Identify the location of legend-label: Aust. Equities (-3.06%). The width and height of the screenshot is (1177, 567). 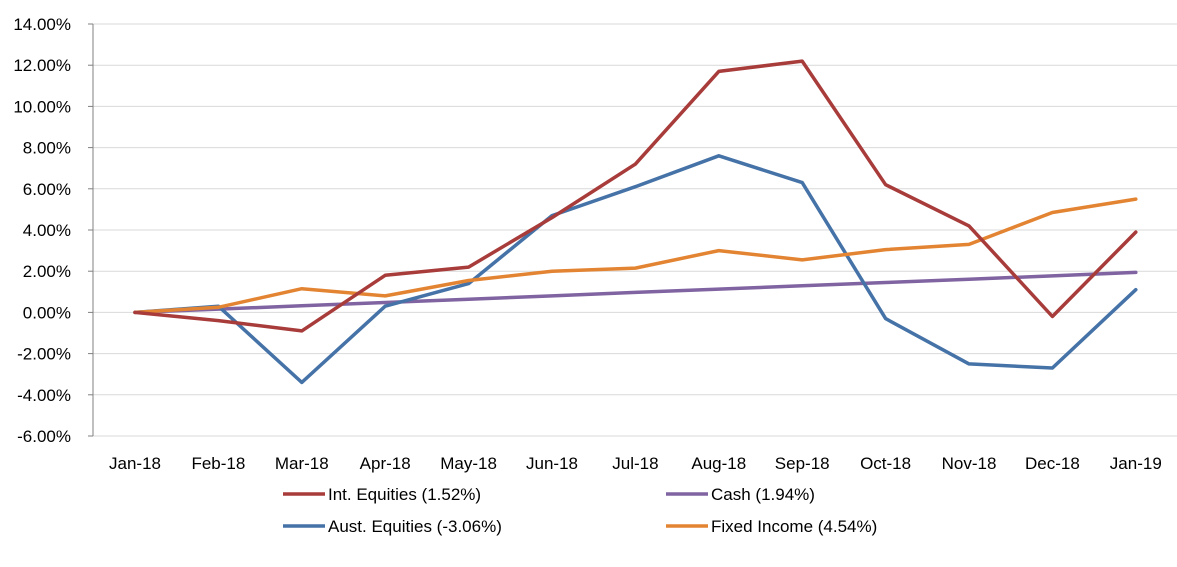
(415, 526).